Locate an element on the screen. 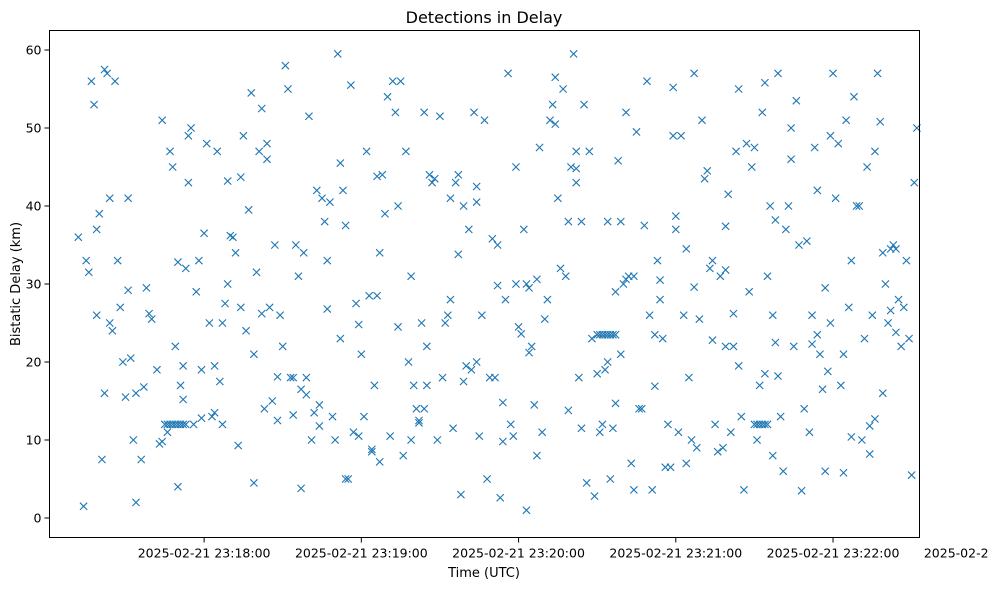 Image resolution: width=989 pixels, height=590 pixels. x-tick-label: 2025-02-21 23:18:00 is located at coordinates (204, 553).